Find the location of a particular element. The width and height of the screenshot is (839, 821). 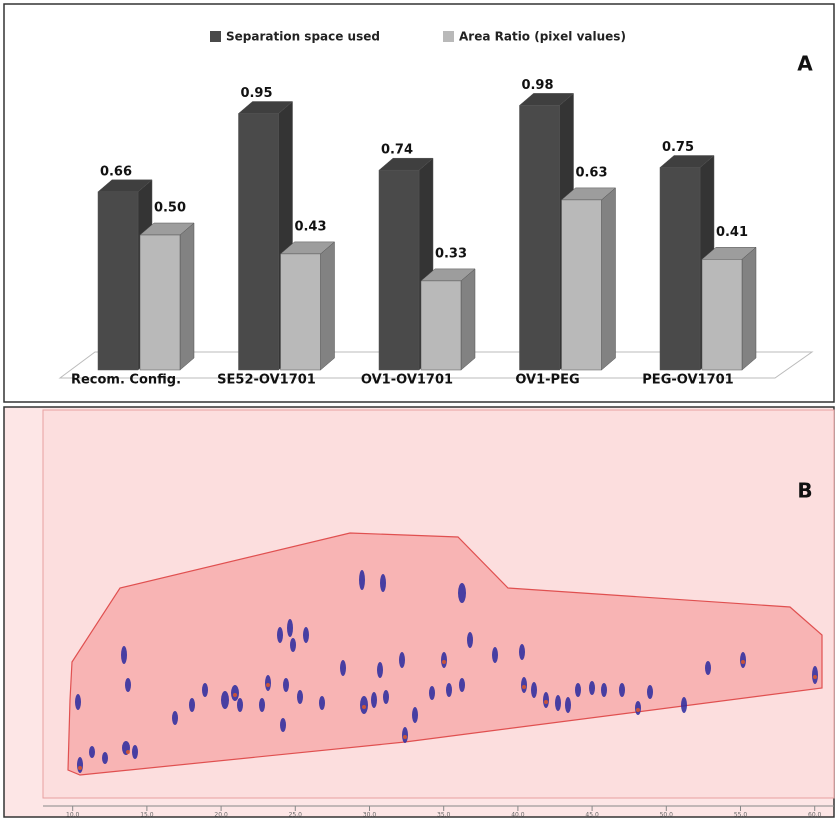

x-tick-label: 35.0 is located at coordinates (444, 815).